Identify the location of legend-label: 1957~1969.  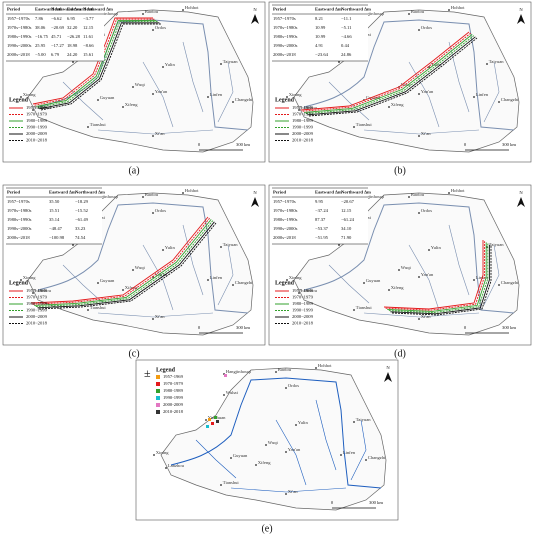
(37, 107).